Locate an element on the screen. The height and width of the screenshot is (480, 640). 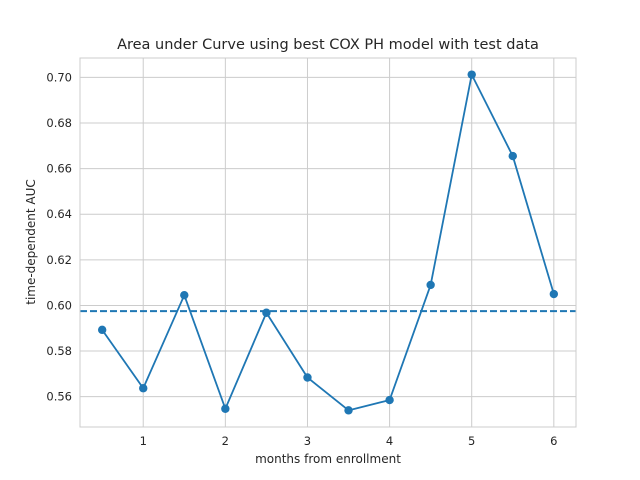
y-axis-label: time-dependent AUC is located at coordinates (31, 242).